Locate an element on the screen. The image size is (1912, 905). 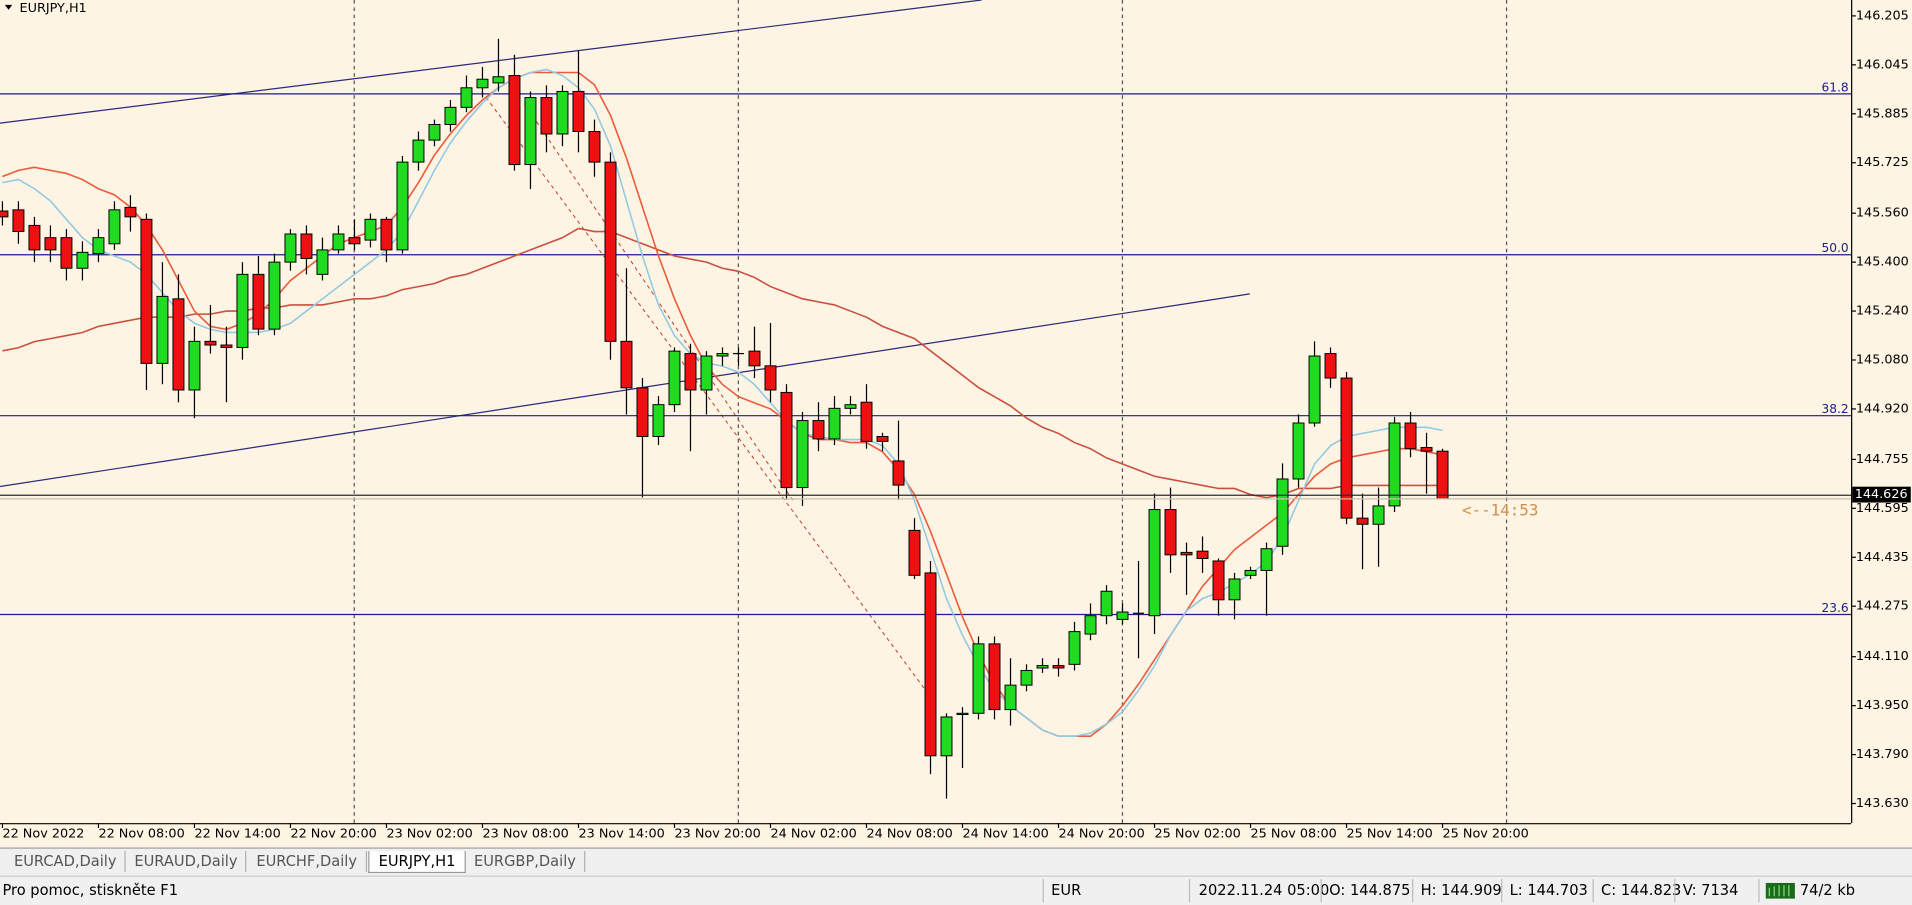
symbol-tab: EURAUD,Daily is located at coordinates (187, 861).